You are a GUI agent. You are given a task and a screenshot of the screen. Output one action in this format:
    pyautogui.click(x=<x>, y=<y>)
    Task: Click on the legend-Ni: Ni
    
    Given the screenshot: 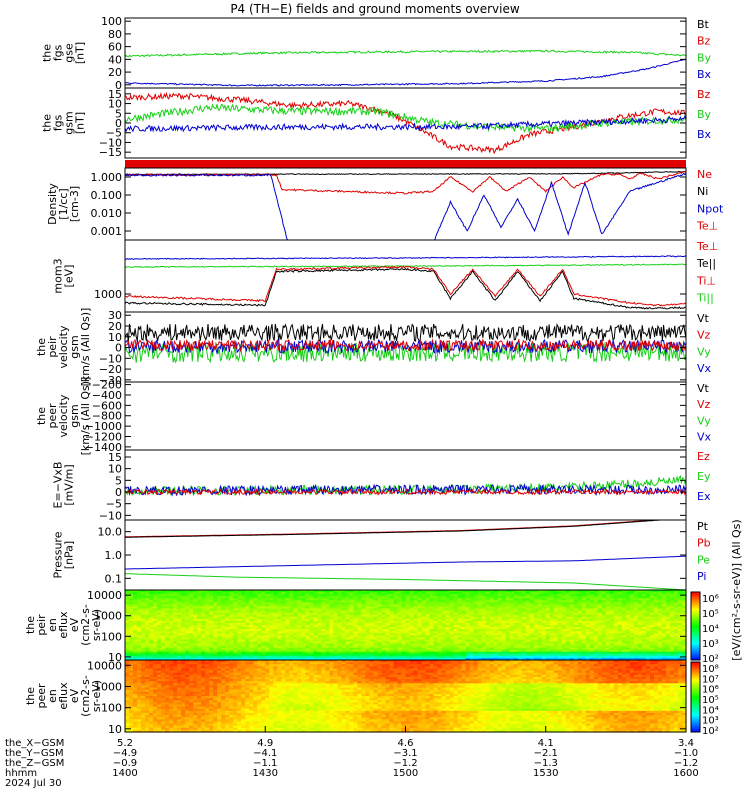 What is the action you would take?
    pyautogui.click(x=702, y=191)
    